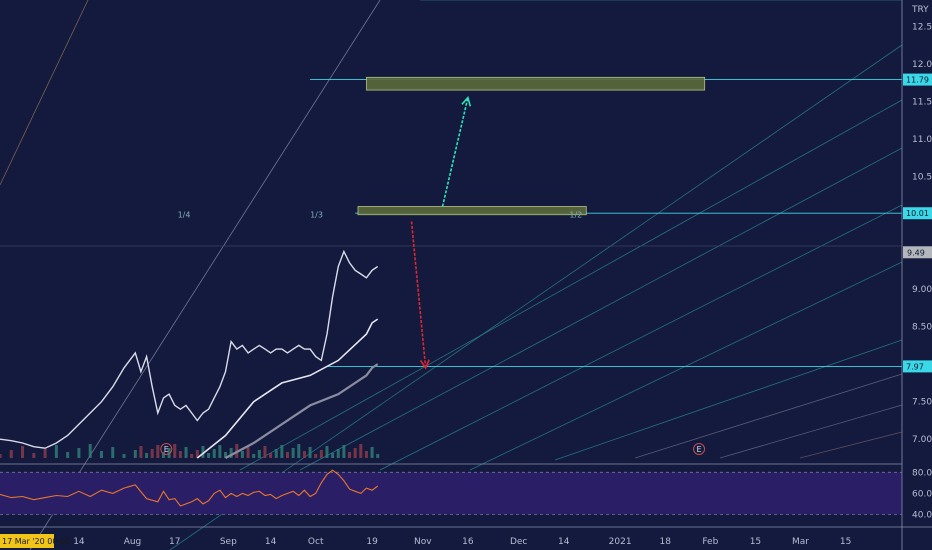 This screenshot has width=932, height=550. I want to click on time-axis-start-label: 17 Mar '20 00:00, so click(36, 541).